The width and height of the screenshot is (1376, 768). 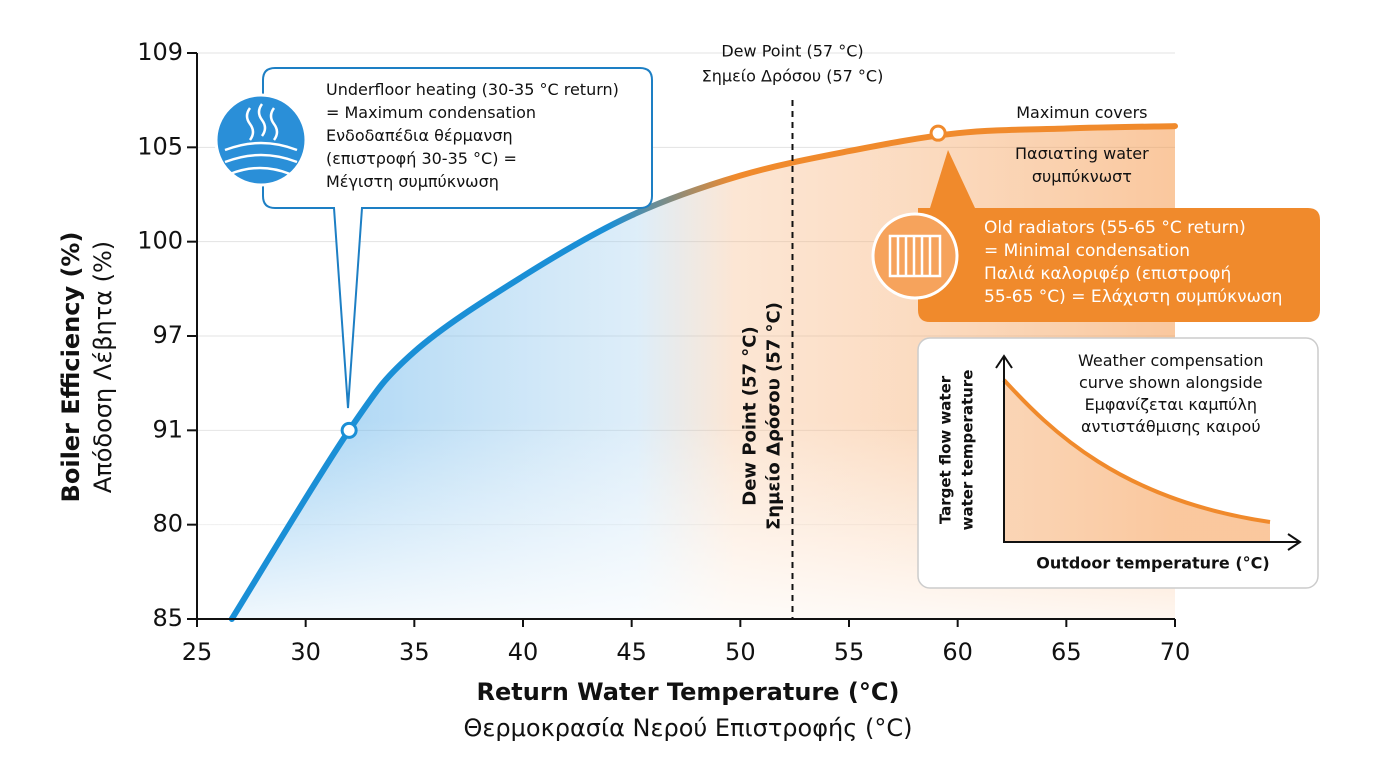 What do you see at coordinates (412, 181) in the screenshot?
I see `text-line: Μέγιστη συμπύκνωση` at bounding box center [412, 181].